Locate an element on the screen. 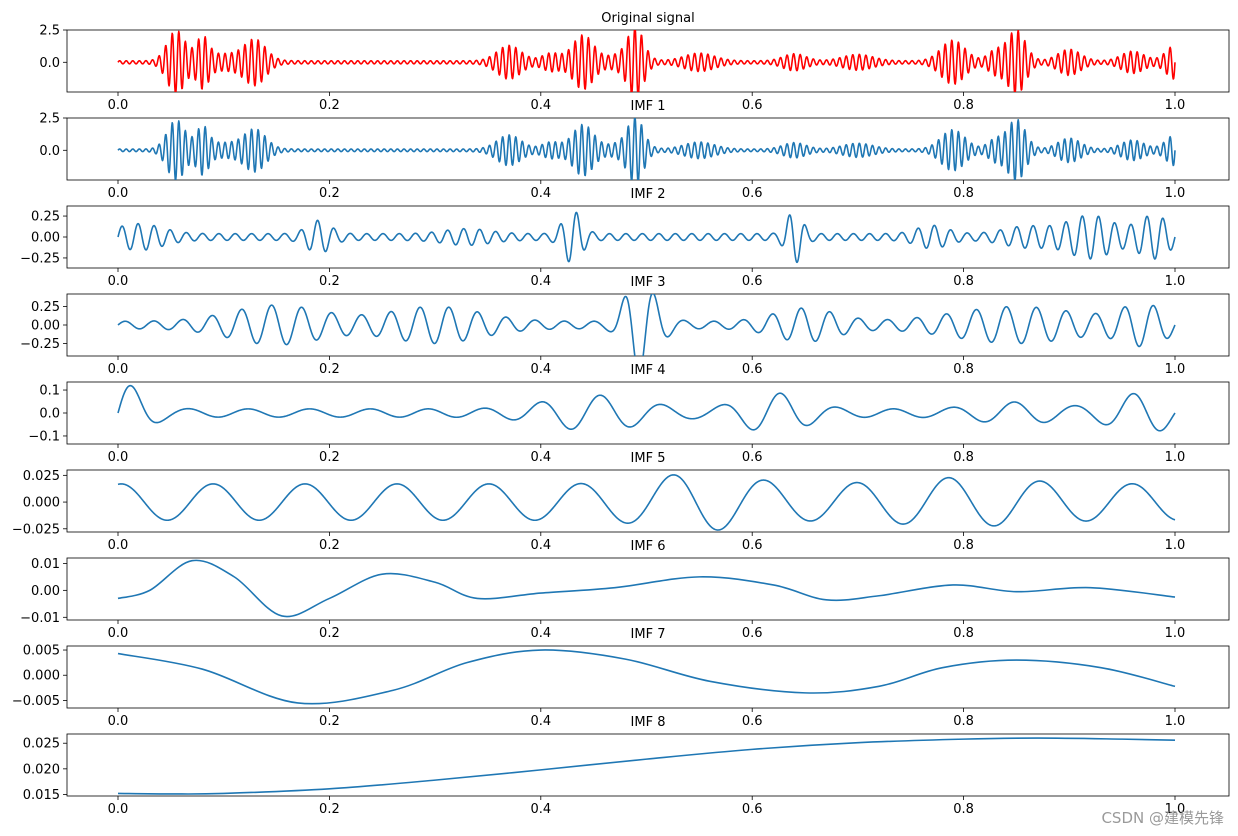  subplot-title: IMF 5 is located at coordinates (648, 458).